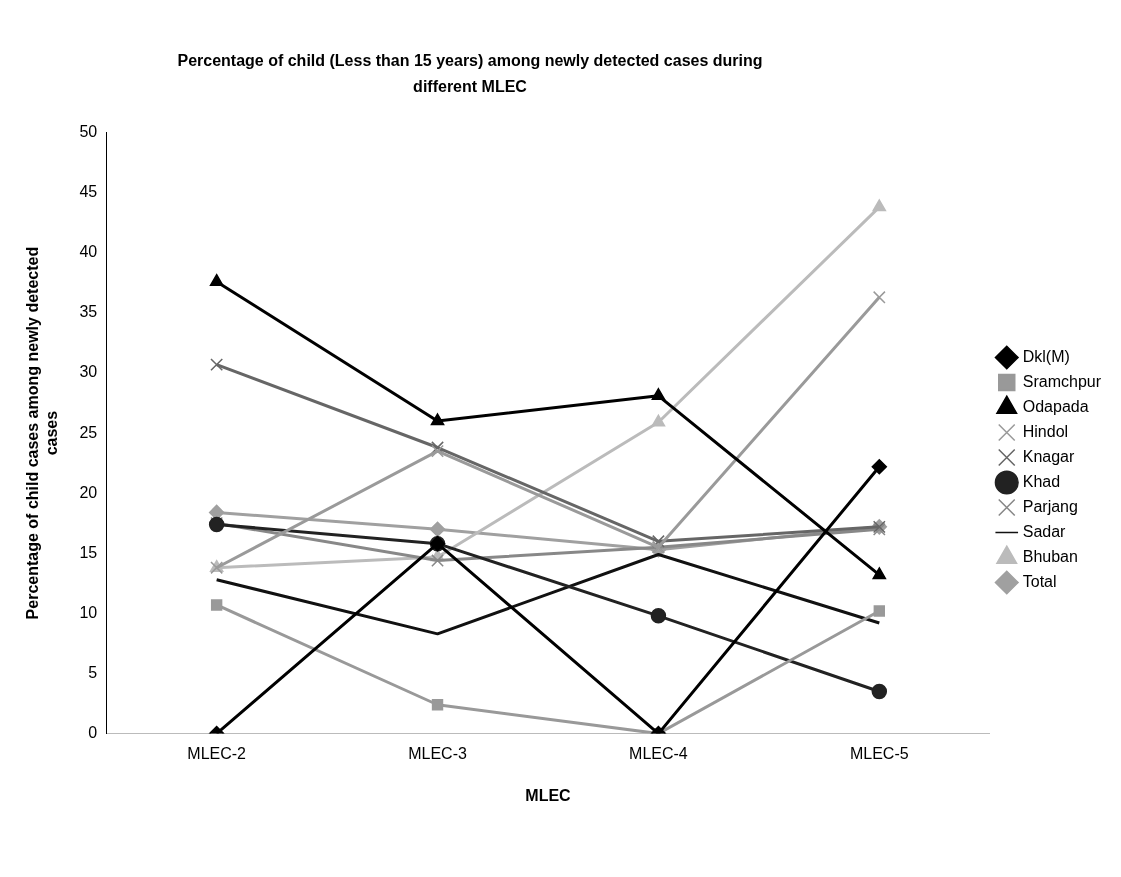  I want to click on y-axis-title: Percentage of child cases among newly detected cases, so click(42, 433).